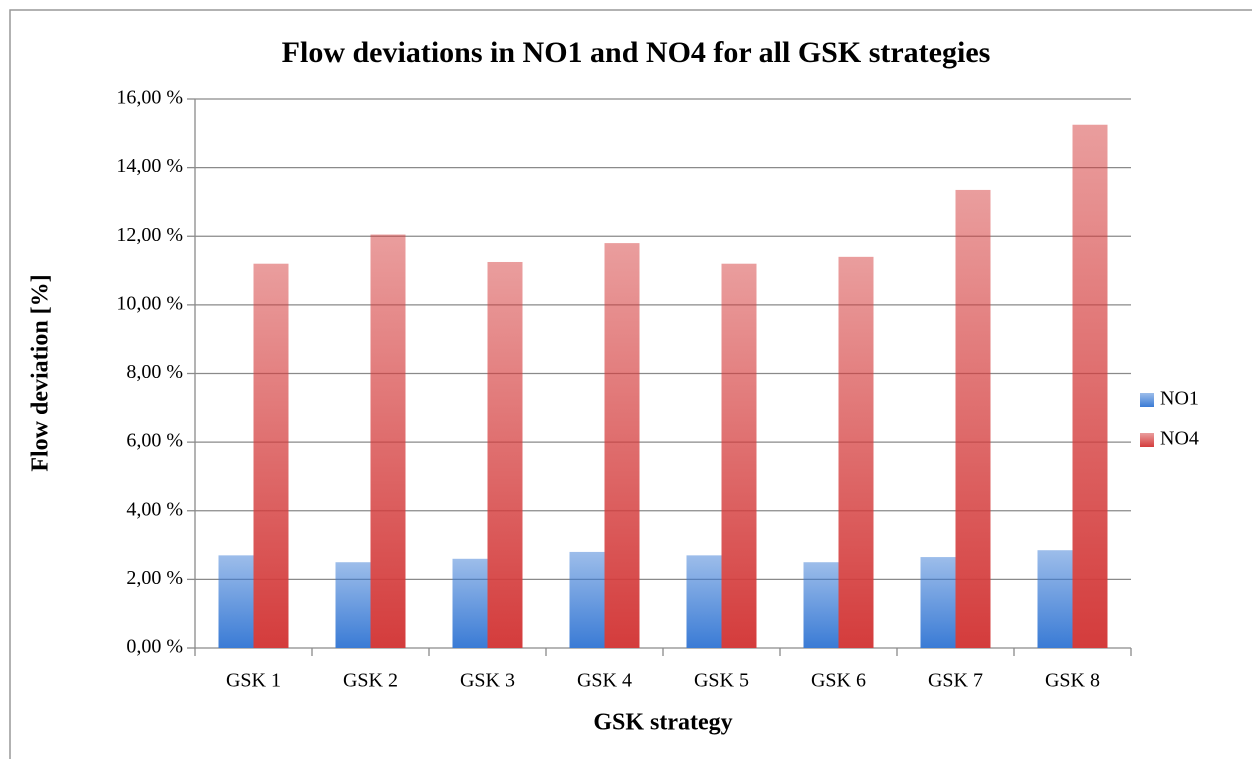 Image resolution: width=1252 pixels, height=759 pixels. I want to click on x-tick-label: GSK 7, so click(955, 681).